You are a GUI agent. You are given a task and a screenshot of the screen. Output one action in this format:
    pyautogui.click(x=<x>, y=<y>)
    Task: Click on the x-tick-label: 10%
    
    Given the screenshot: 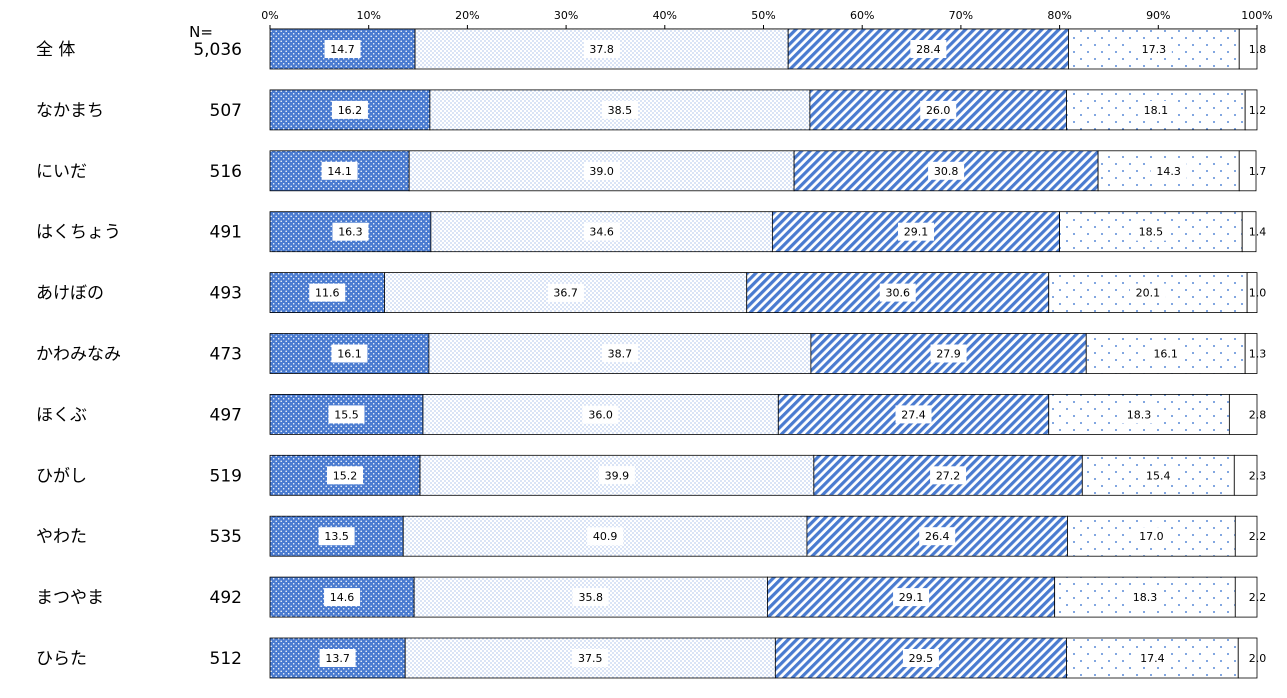 What is the action you would take?
    pyautogui.click(x=368, y=15)
    